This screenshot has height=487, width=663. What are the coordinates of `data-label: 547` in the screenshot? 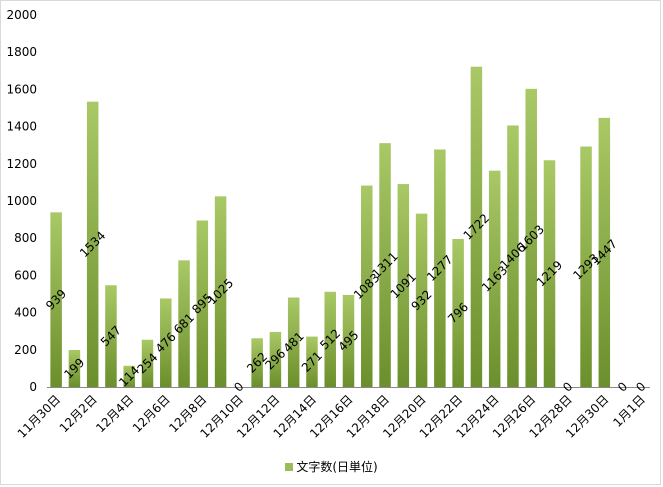 It's located at (111, 336).